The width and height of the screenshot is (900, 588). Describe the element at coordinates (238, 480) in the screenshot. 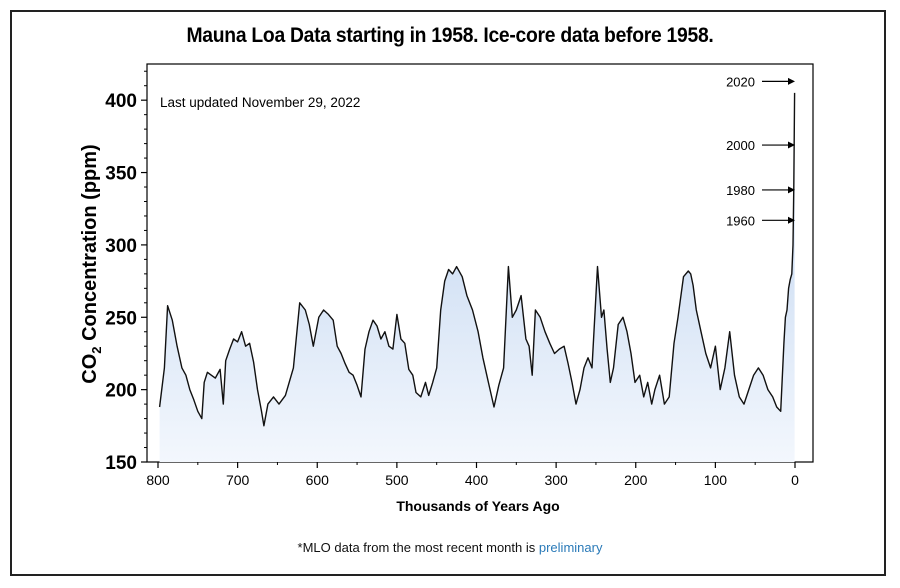

I see `x-tick-label: 700` at that location.